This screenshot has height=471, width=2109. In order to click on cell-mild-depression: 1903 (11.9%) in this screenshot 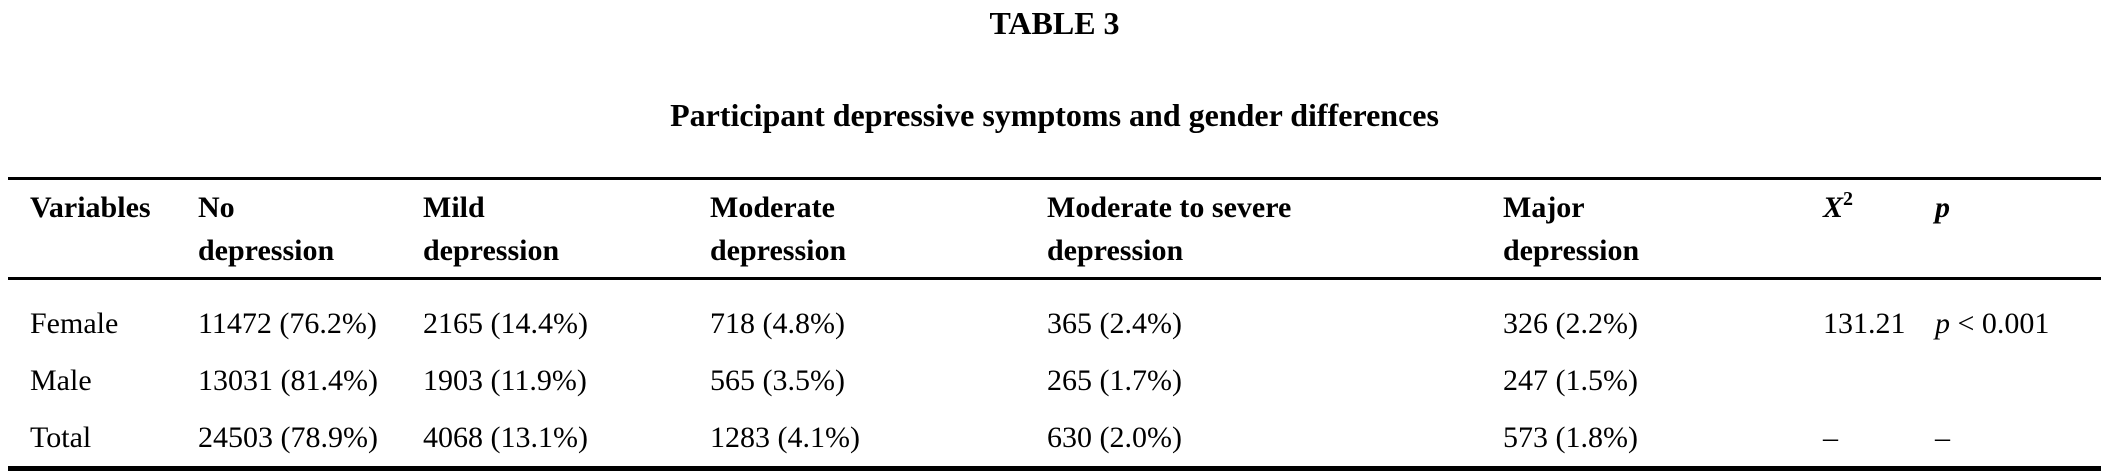, I will do `click(505, 380)`.